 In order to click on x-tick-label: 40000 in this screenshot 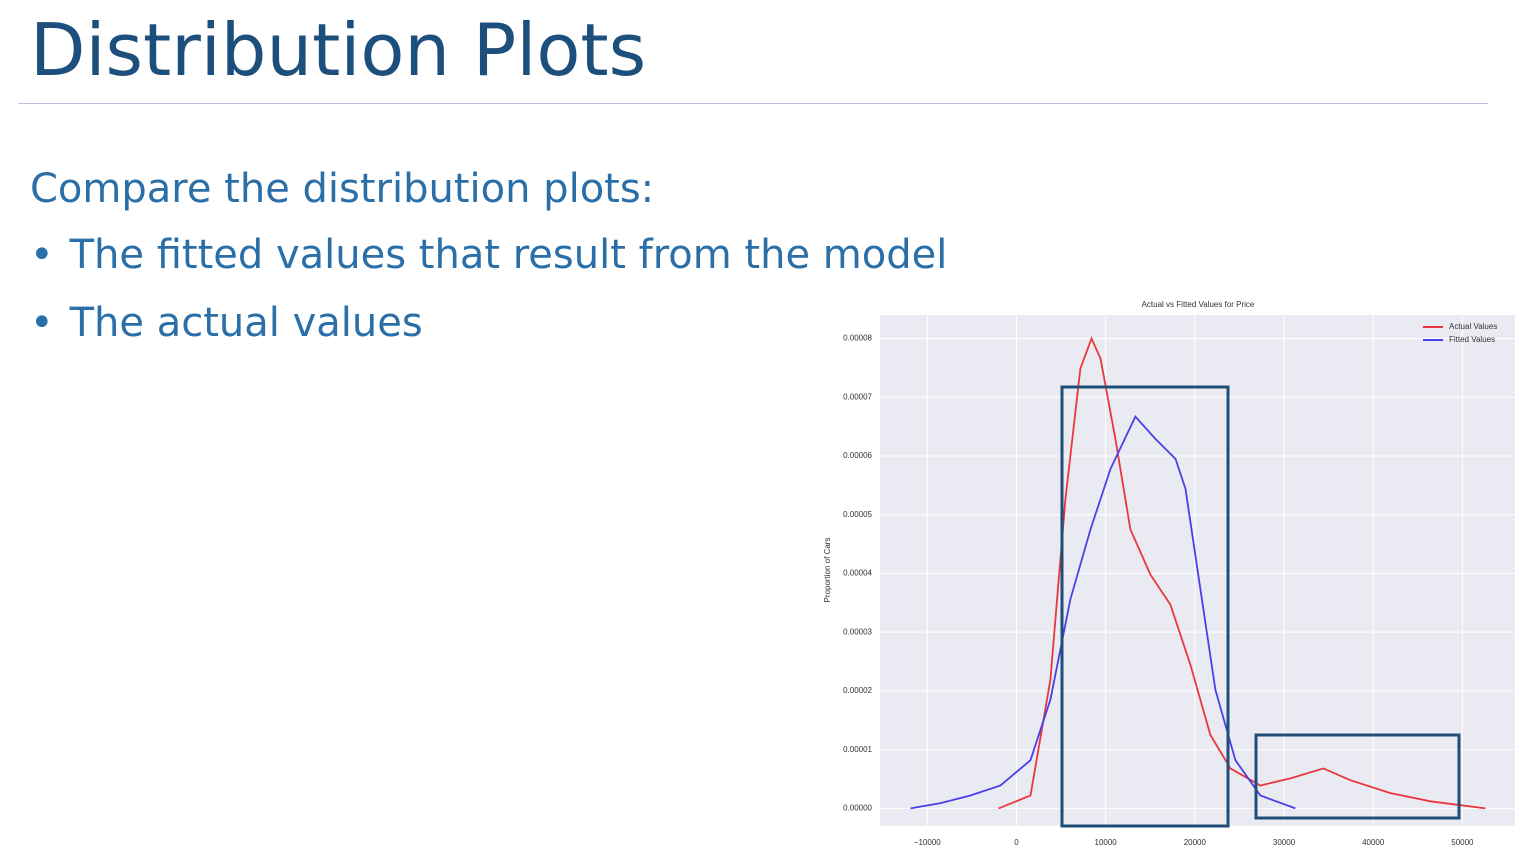, I will do `click(1373, 842)`.